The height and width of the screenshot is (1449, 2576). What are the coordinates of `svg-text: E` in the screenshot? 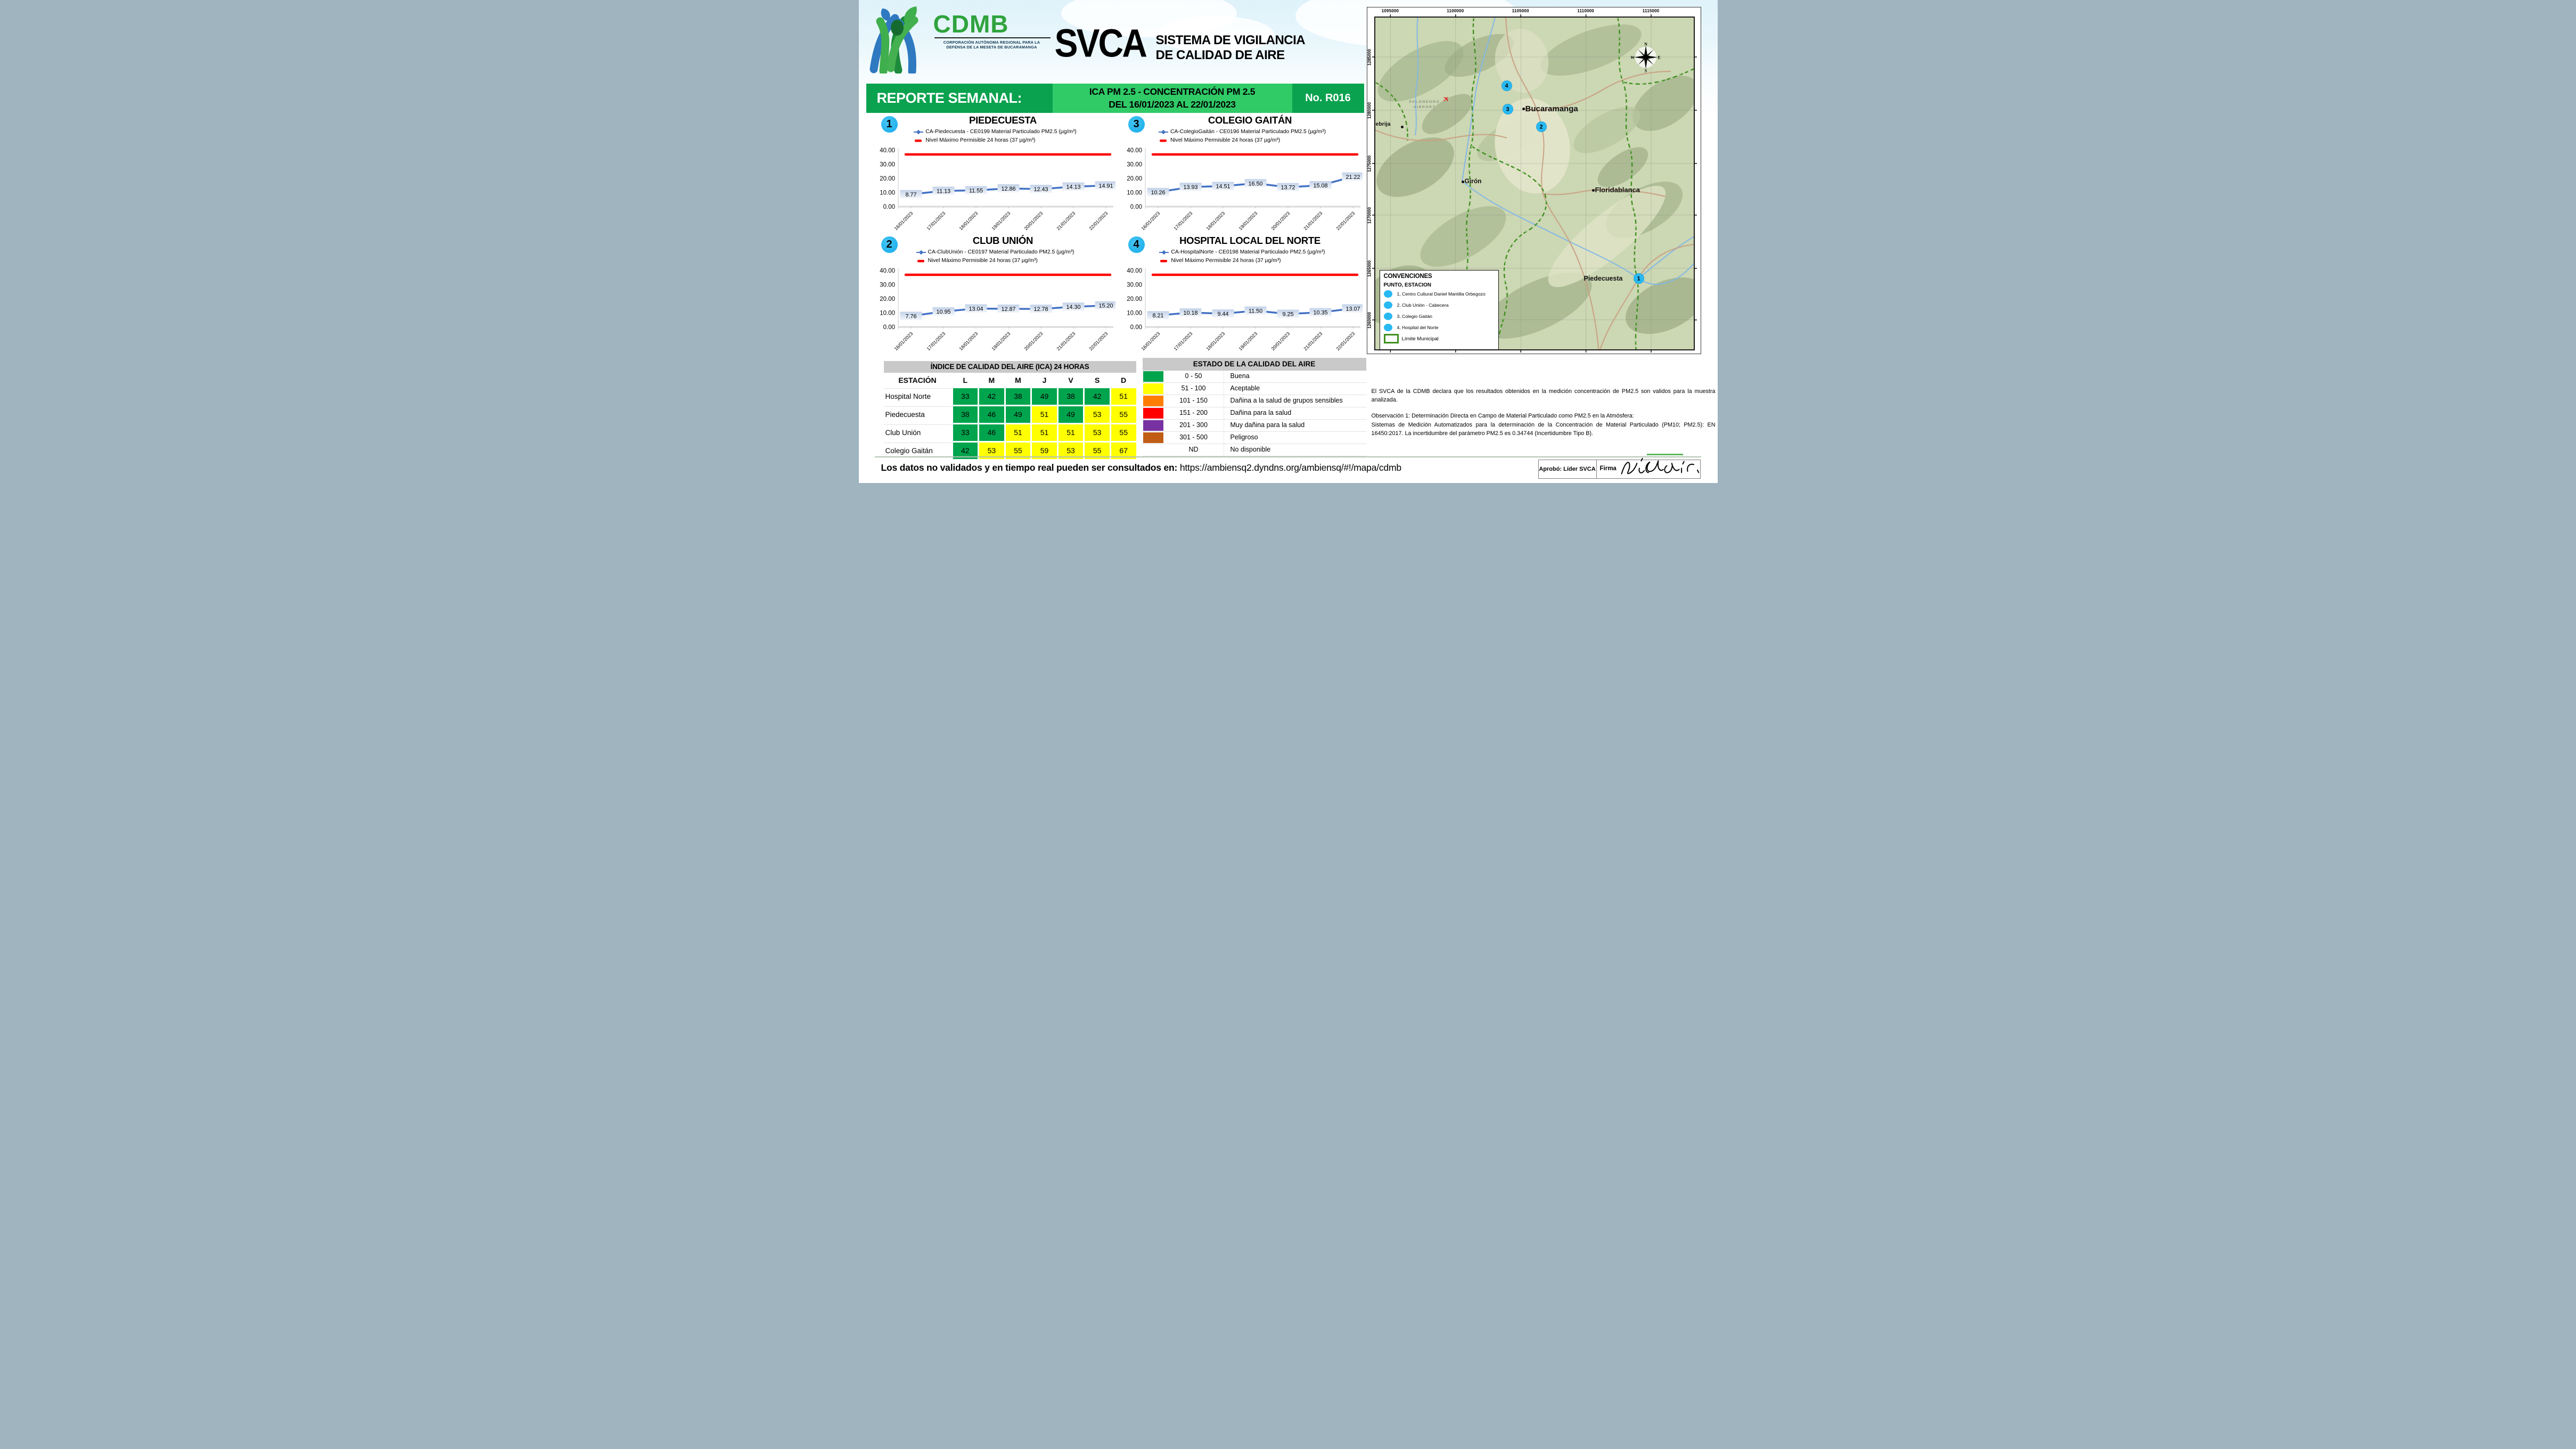 It's located at (1659, 57).